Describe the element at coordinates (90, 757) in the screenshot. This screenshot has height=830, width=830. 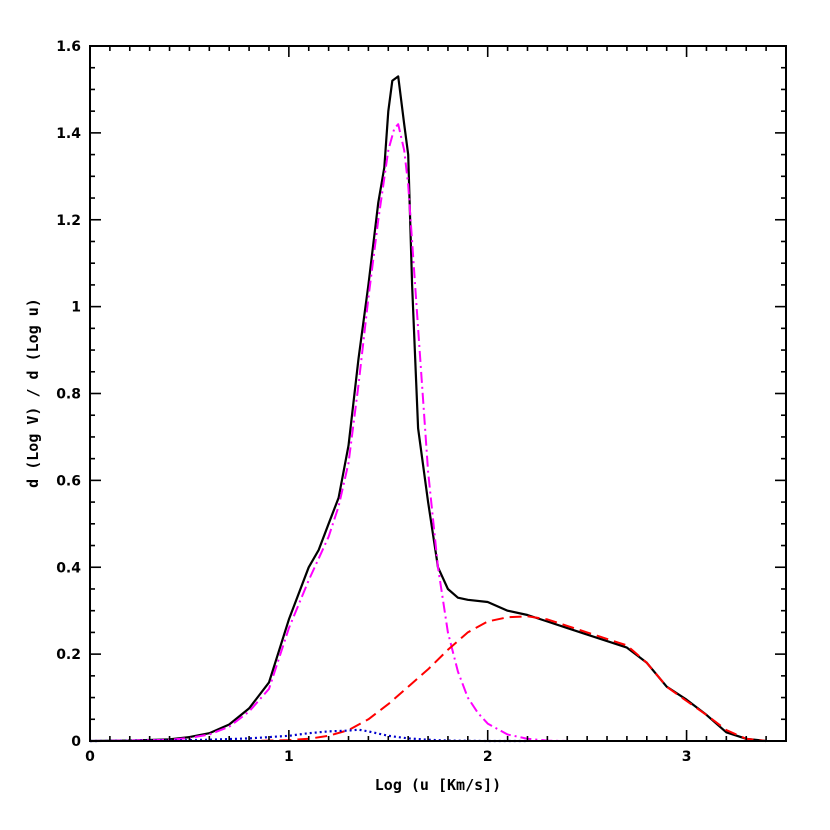
I see `x-tick-label: 0` at that location.